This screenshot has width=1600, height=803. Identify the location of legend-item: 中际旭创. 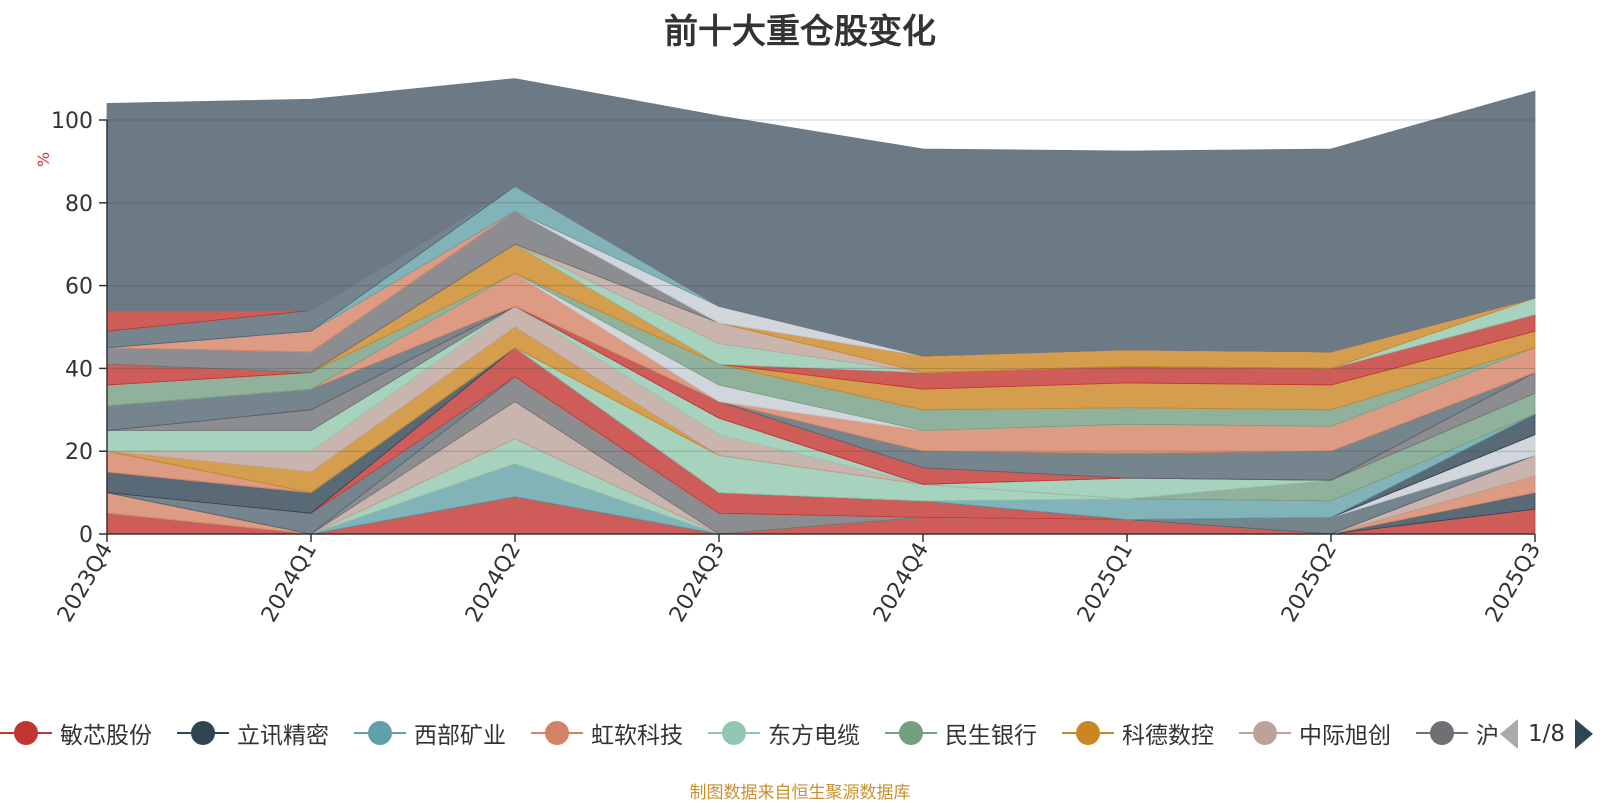
(1315, 733).